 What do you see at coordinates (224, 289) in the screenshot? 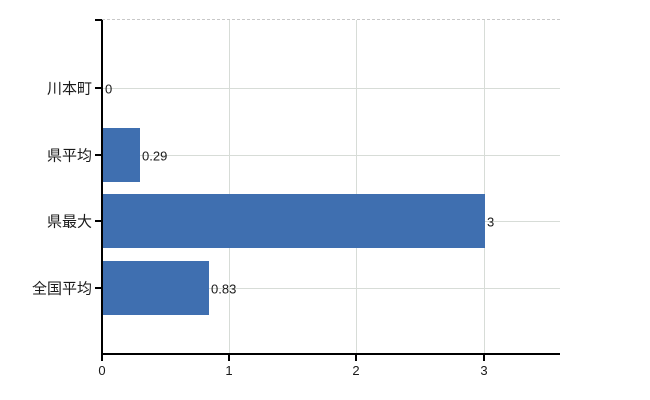
I see `value-label: 0.83` at bounding box center [224, 289].